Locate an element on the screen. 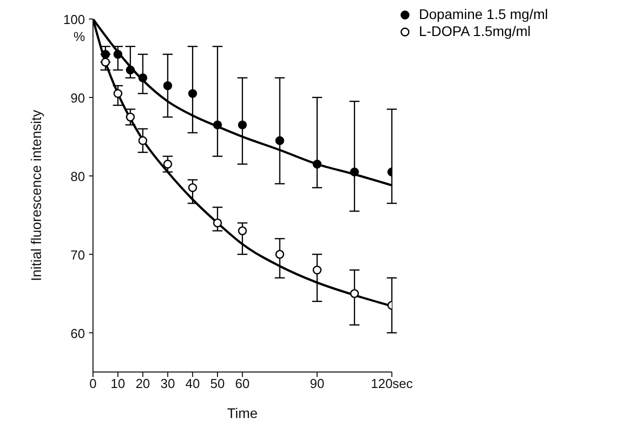  x-tick-label: 40 is located at coordinates (192, 384).